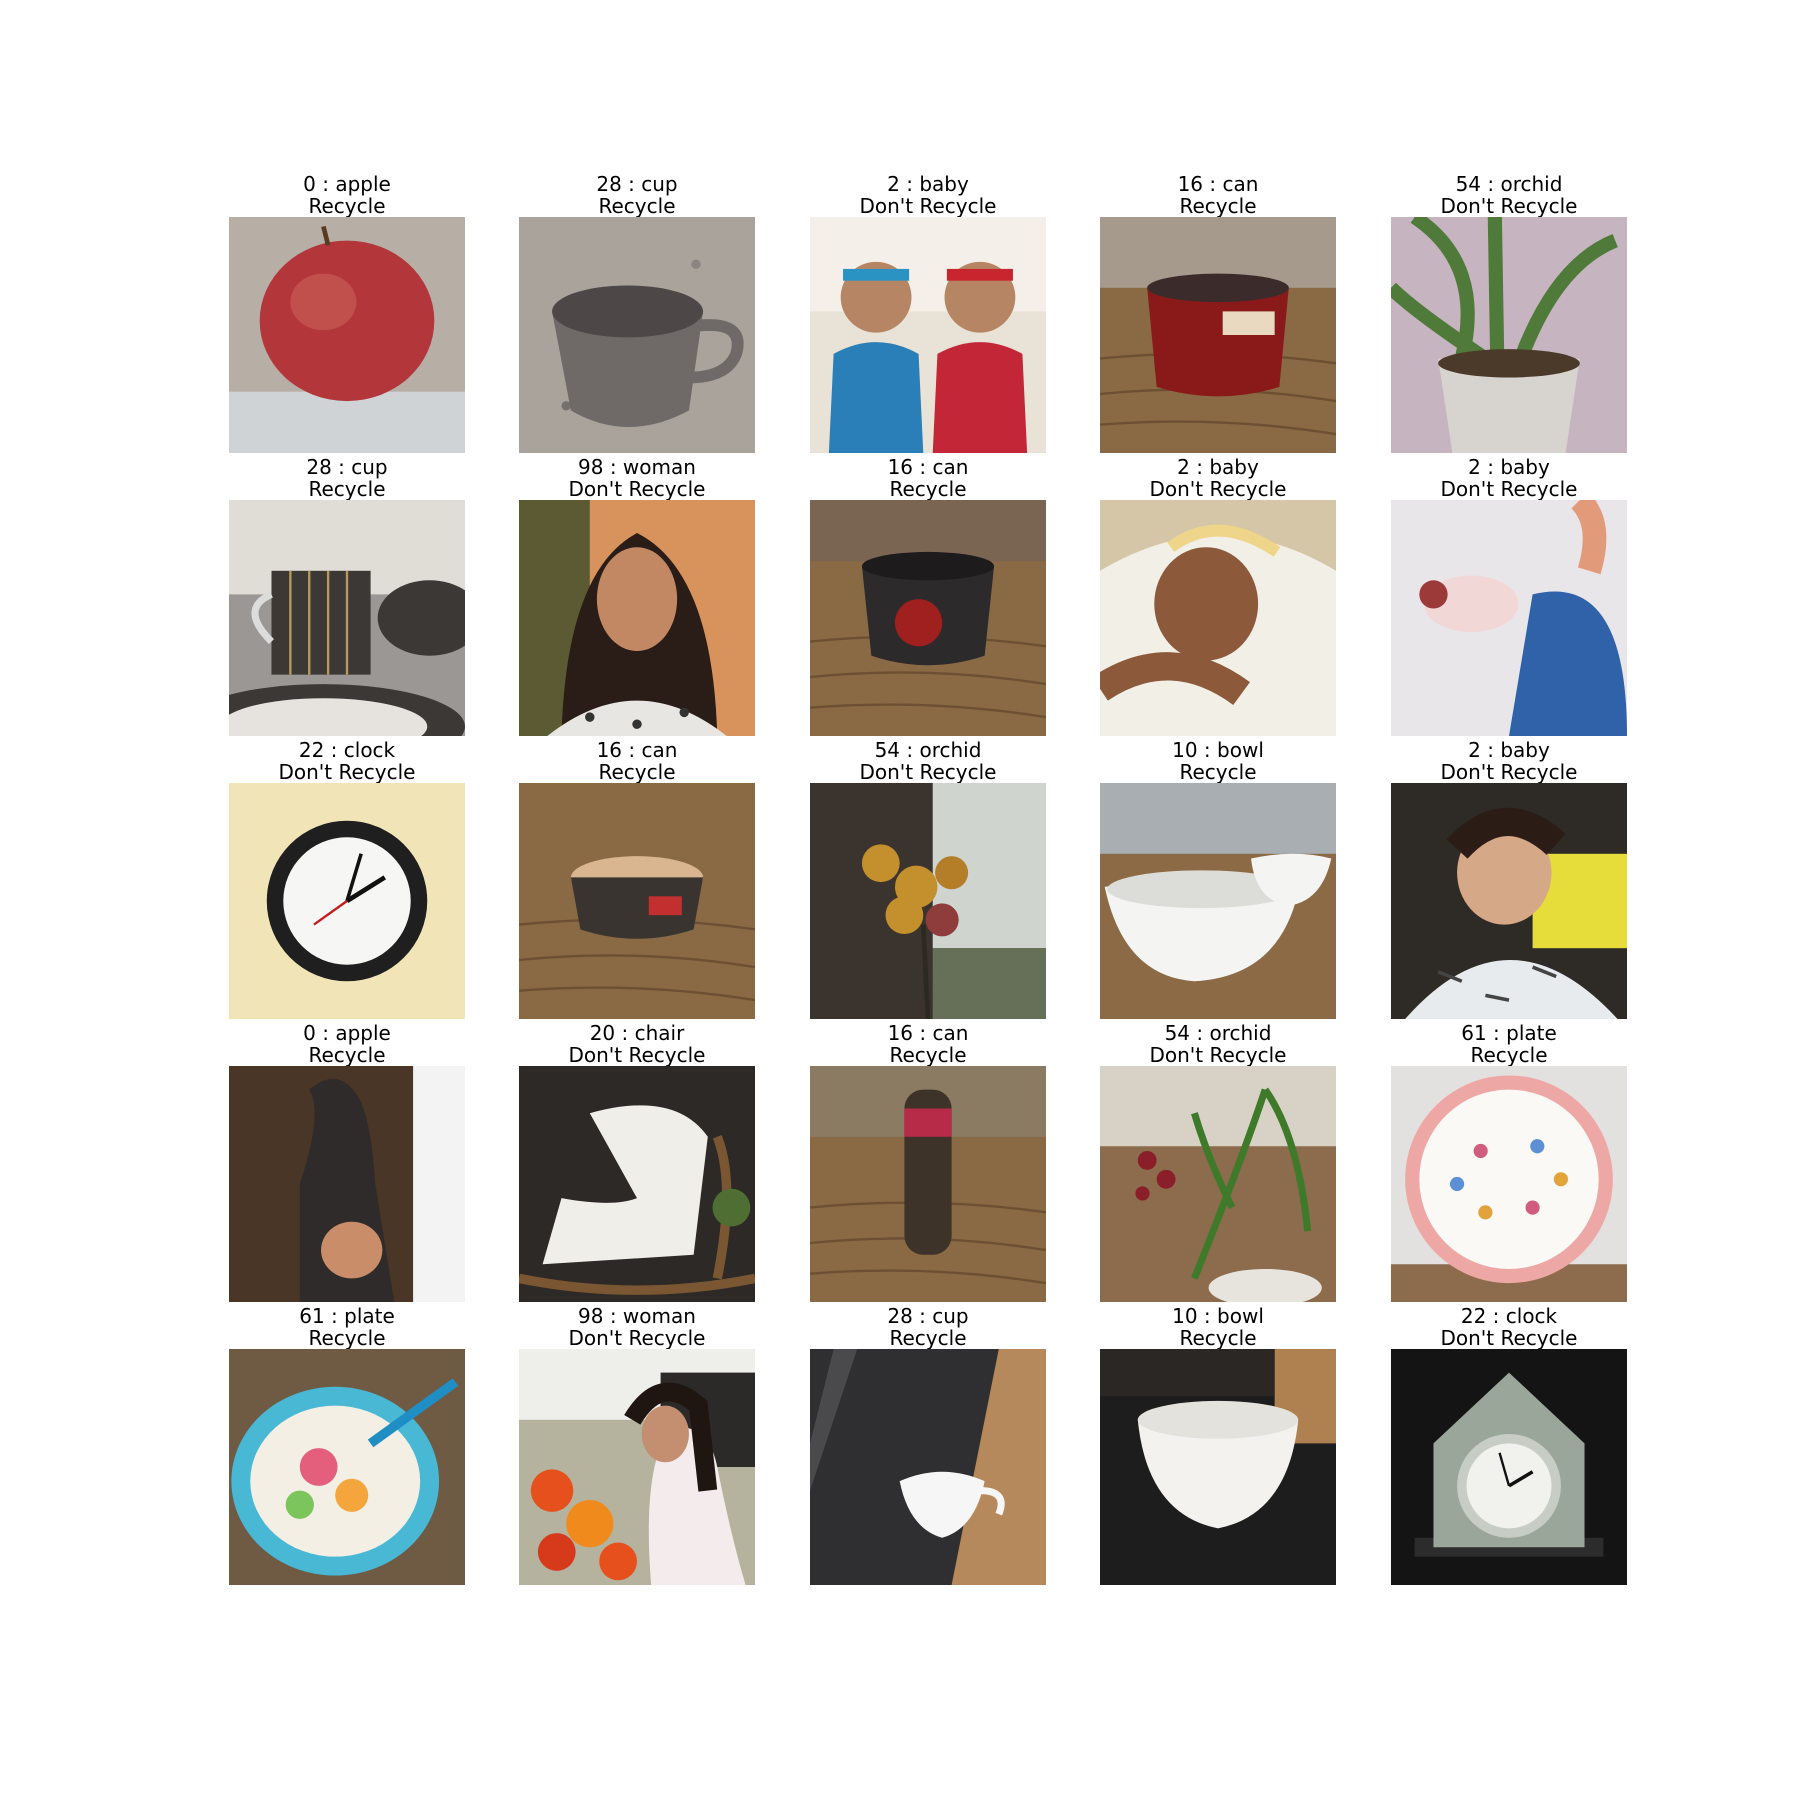  I want to click on photo-statue-apple, so click(347, 1184).